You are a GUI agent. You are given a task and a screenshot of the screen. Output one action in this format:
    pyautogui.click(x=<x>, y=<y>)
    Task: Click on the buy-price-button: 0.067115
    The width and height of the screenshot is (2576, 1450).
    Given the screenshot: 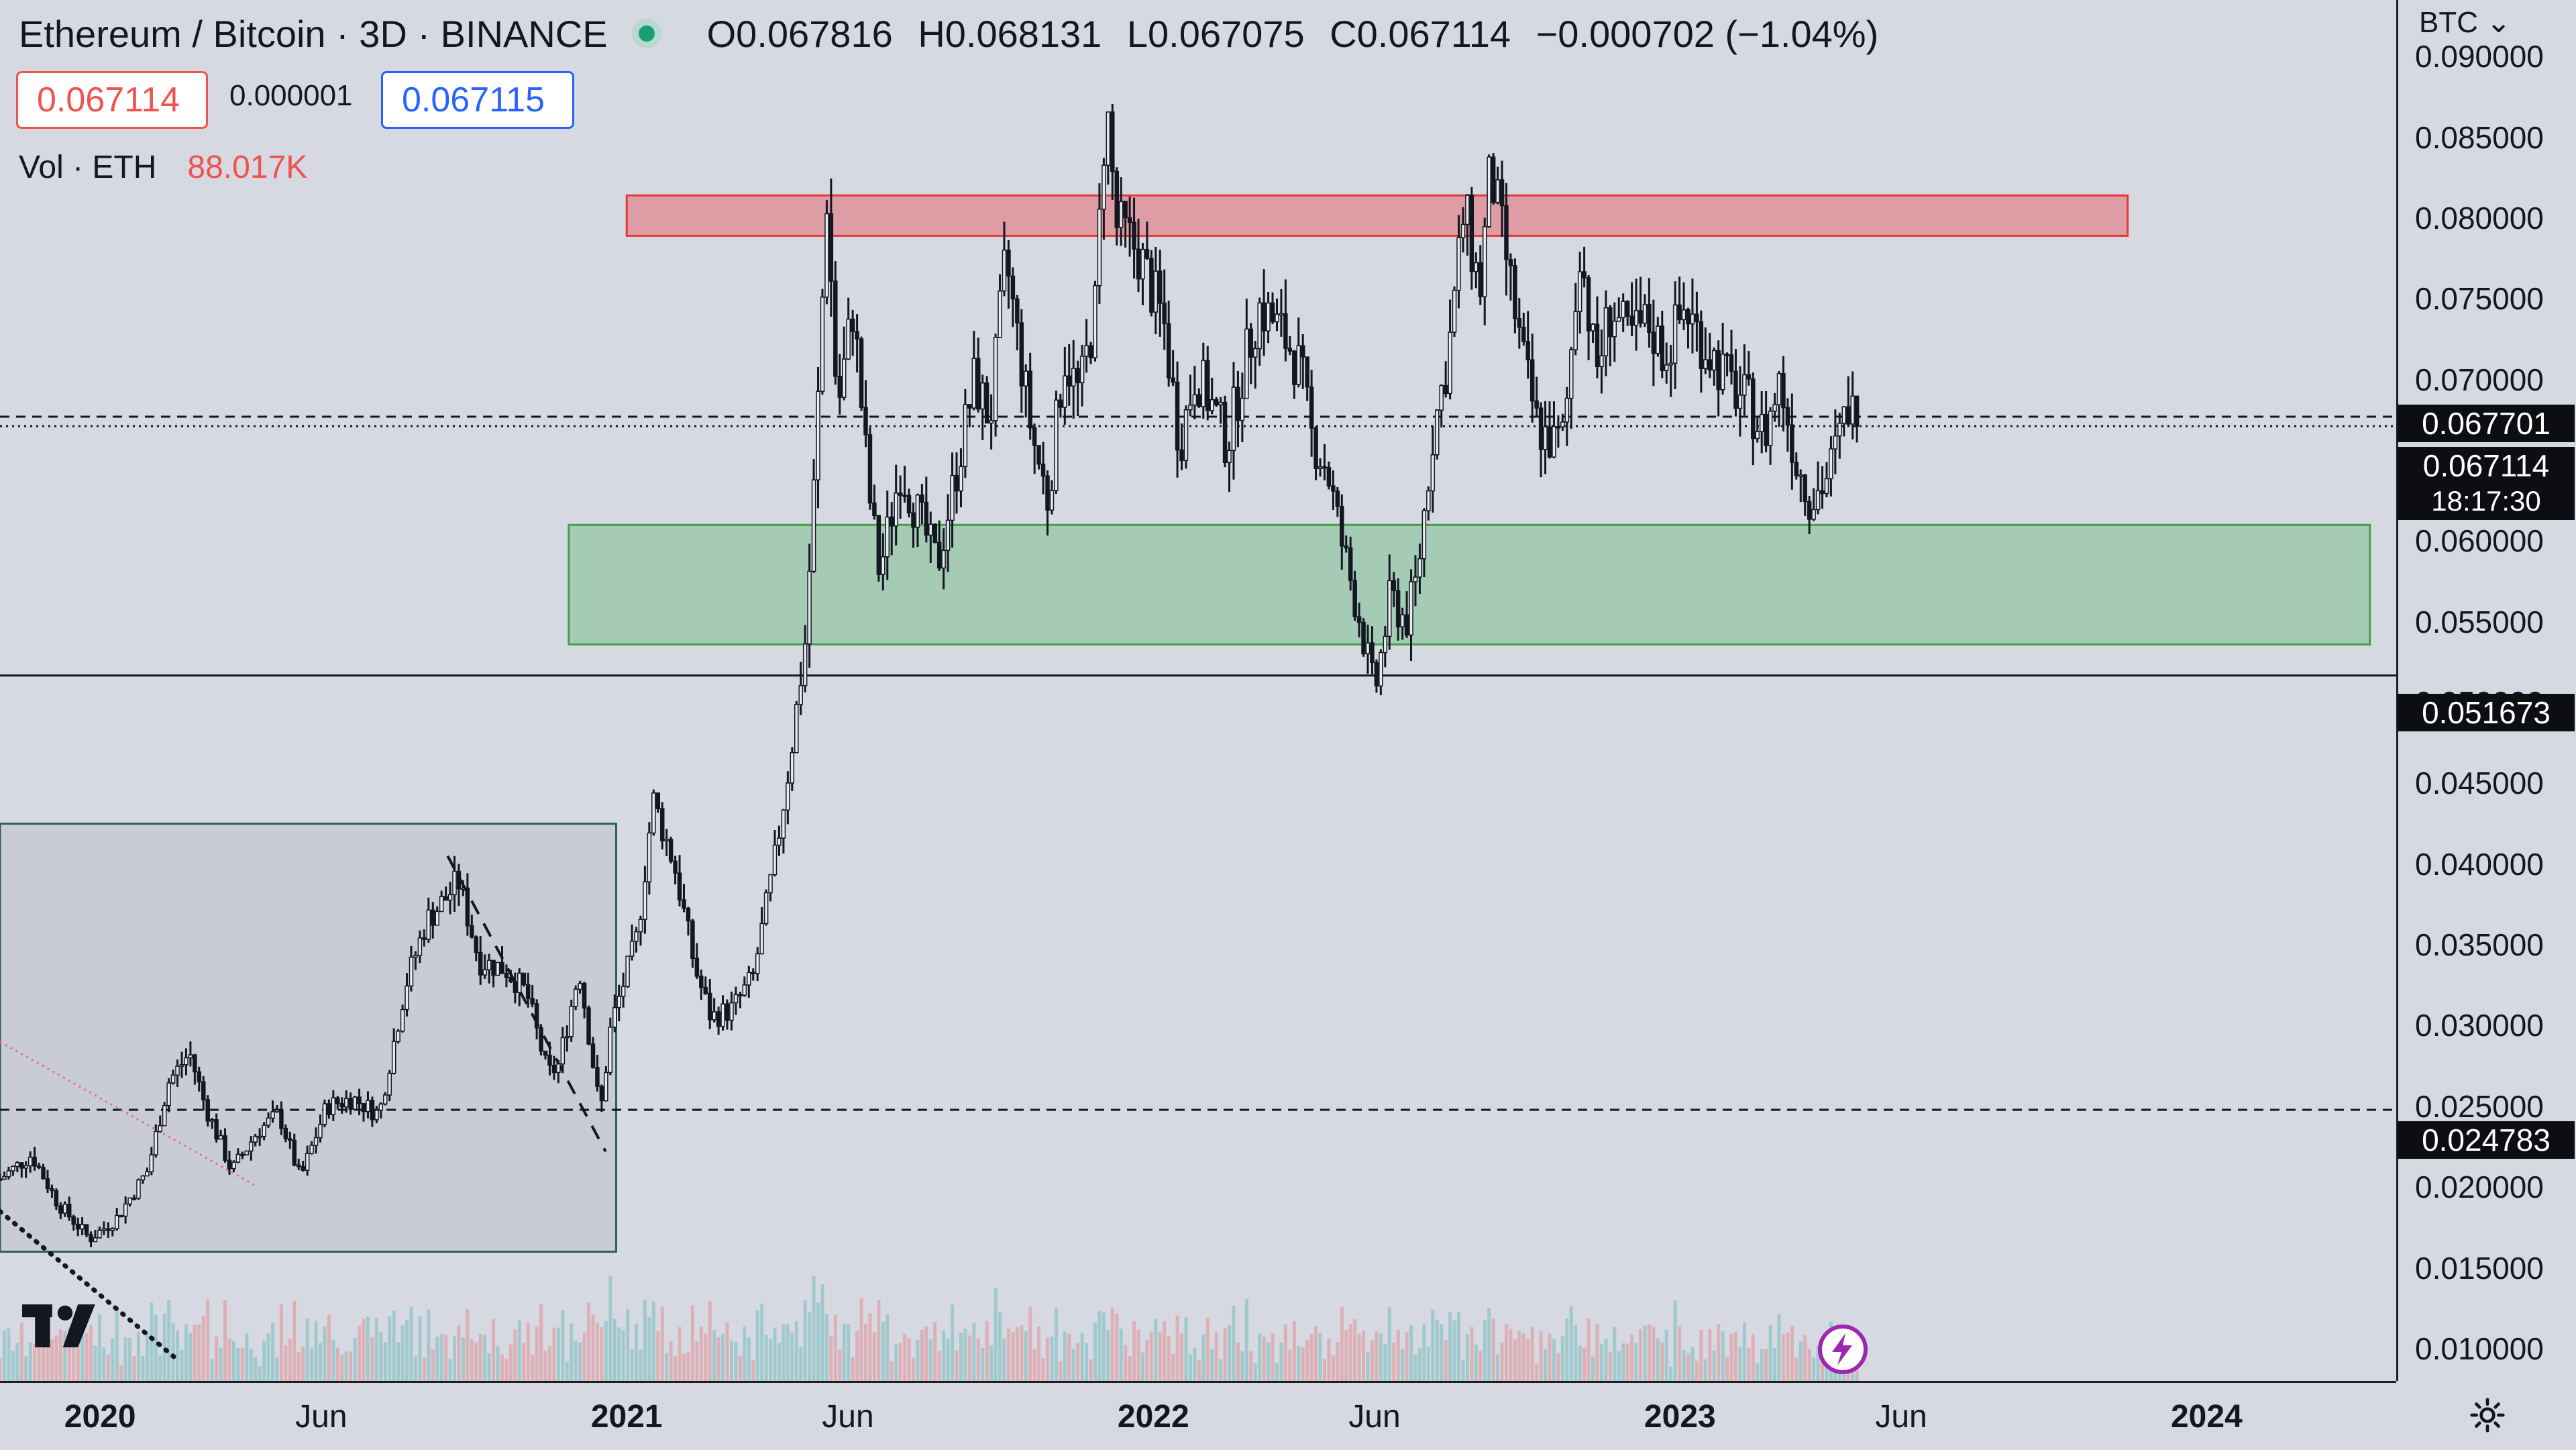 What is the action you would take?
    pyautogui.click(x=477, y=100)
    